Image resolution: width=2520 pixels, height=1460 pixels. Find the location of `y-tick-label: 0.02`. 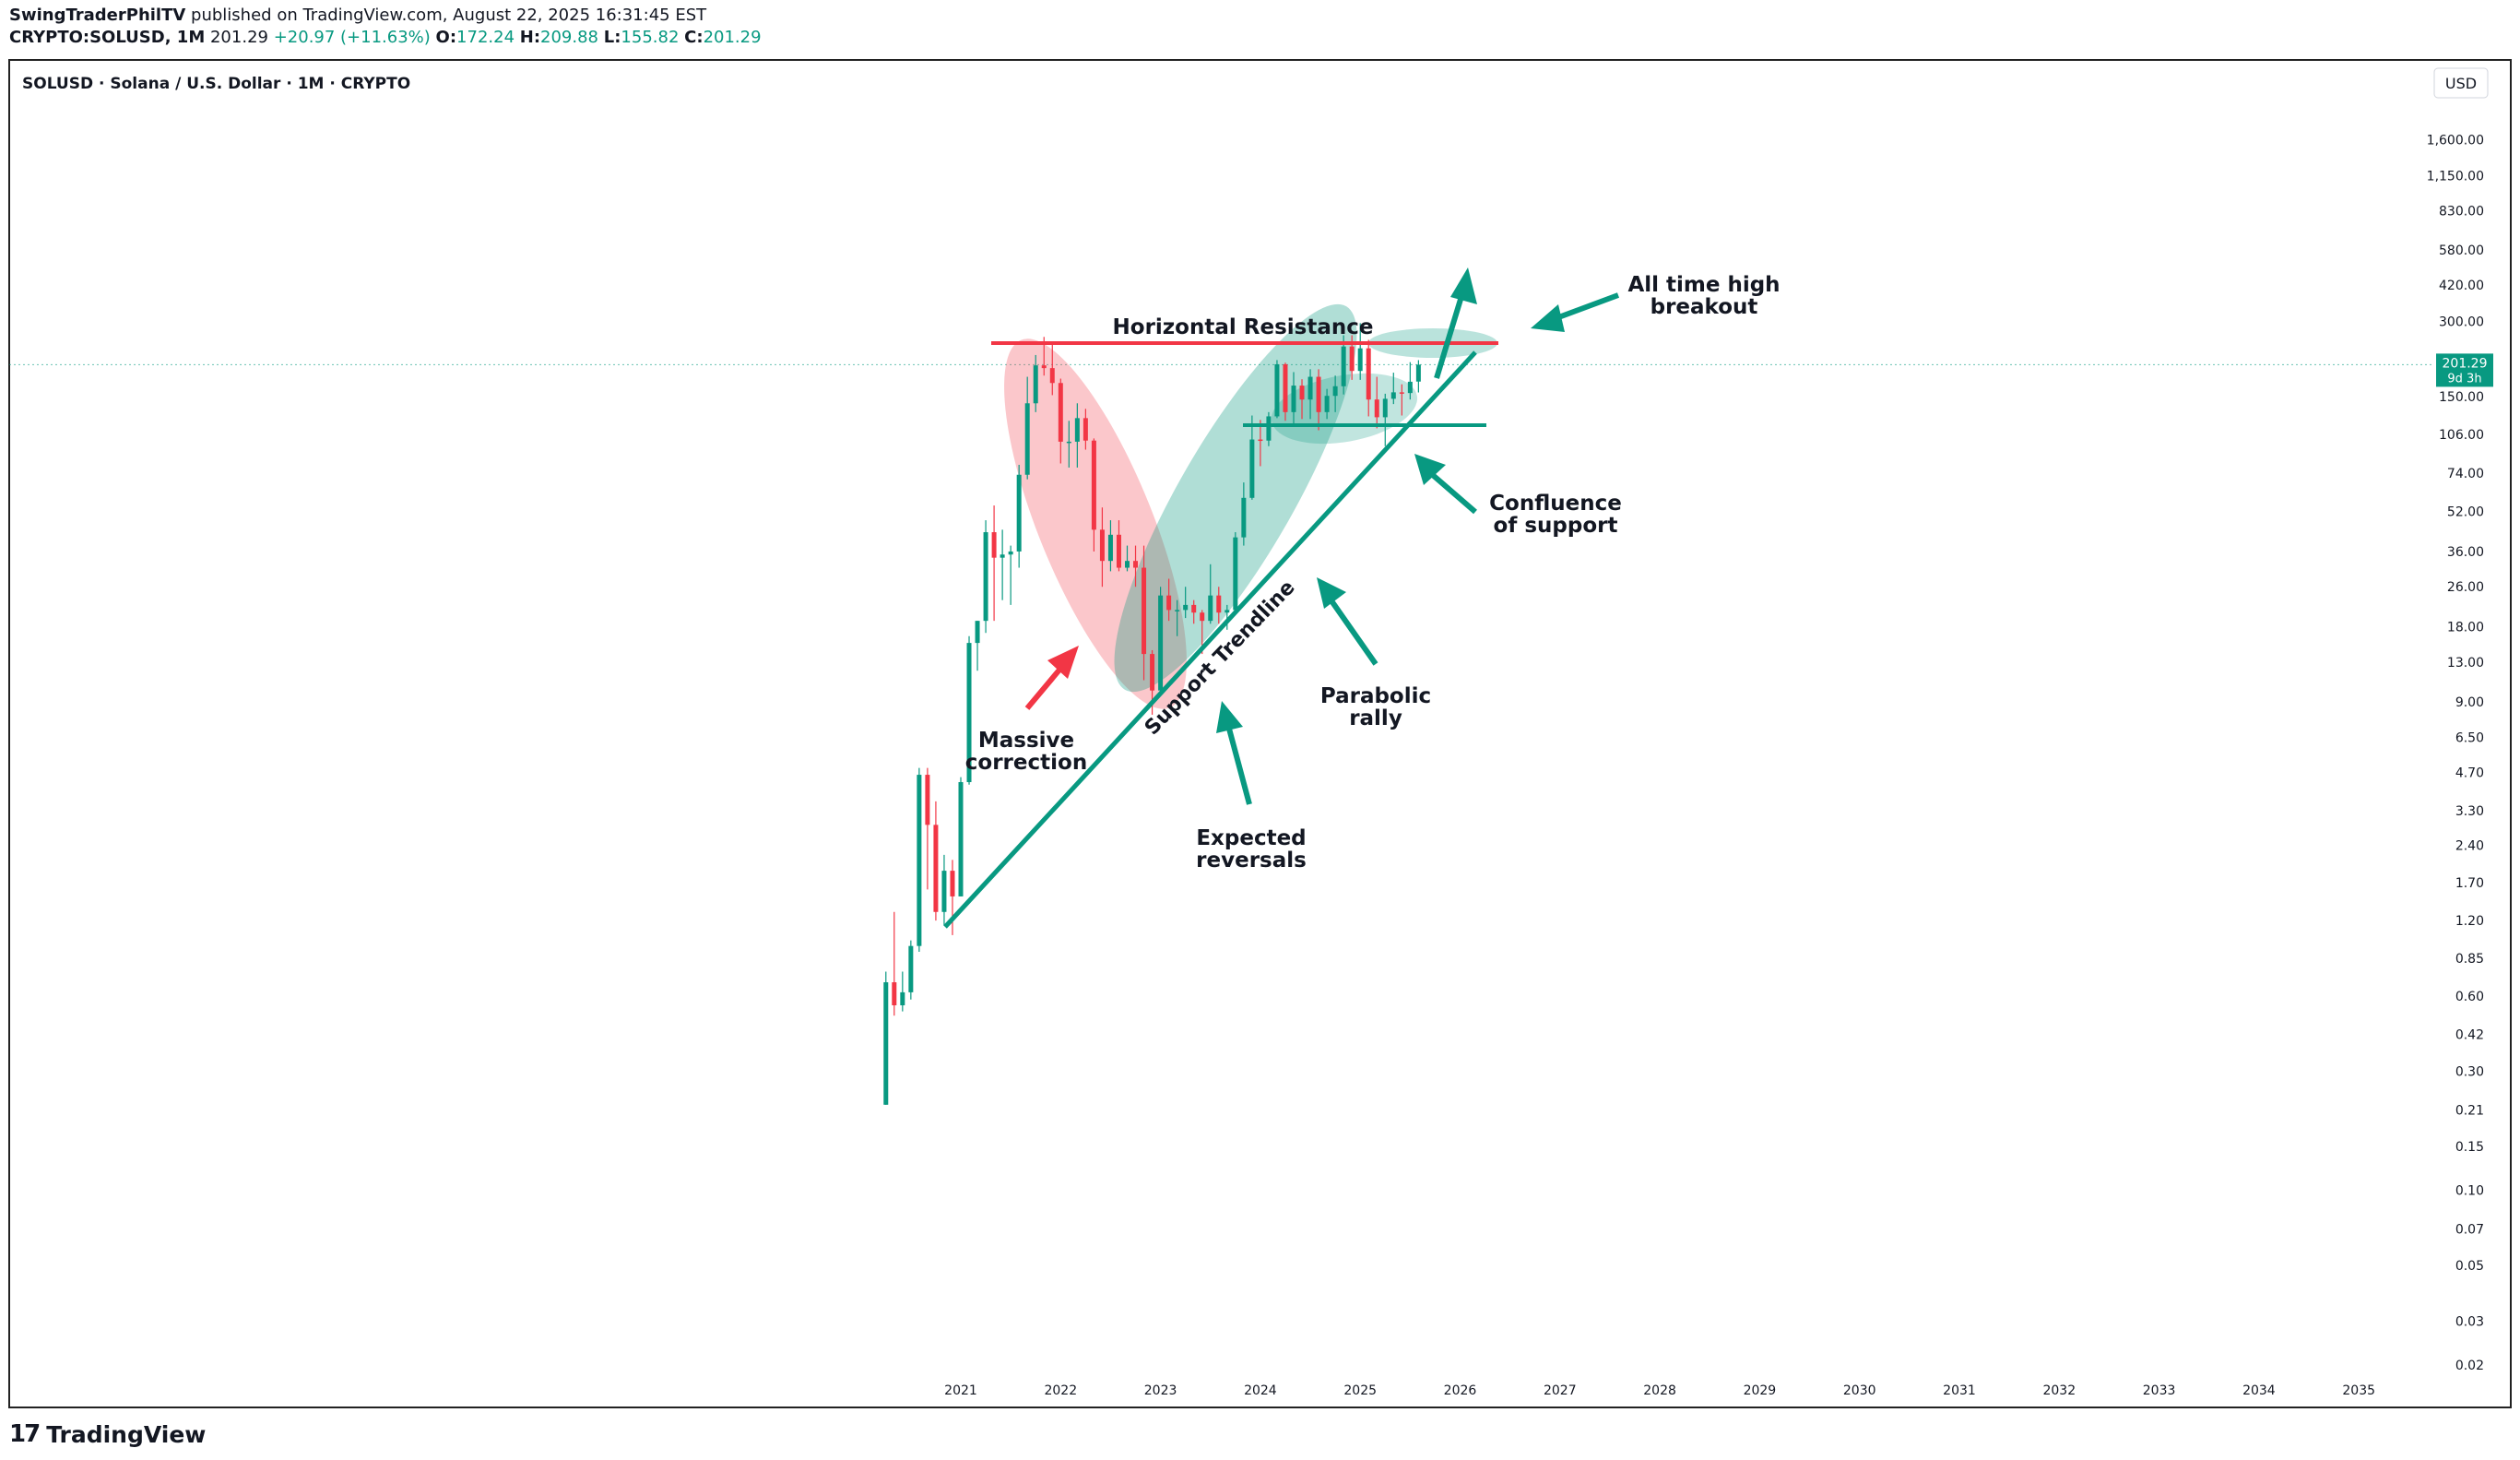

y-tick-label: 0.02 is located at coordinates (2469, 1366).